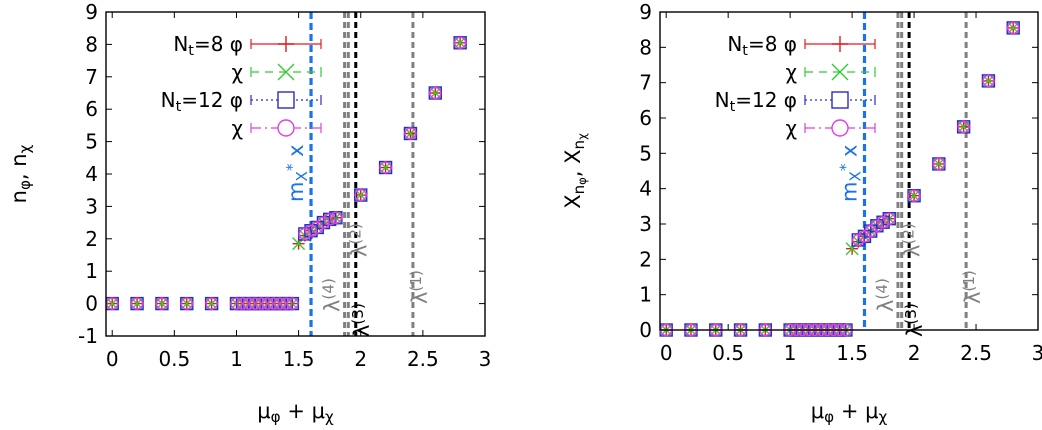  Describe the element at coordinates (575, 171) in the screenshot. I see `y-axis-label: Xnφ, Xnχ` at that location.